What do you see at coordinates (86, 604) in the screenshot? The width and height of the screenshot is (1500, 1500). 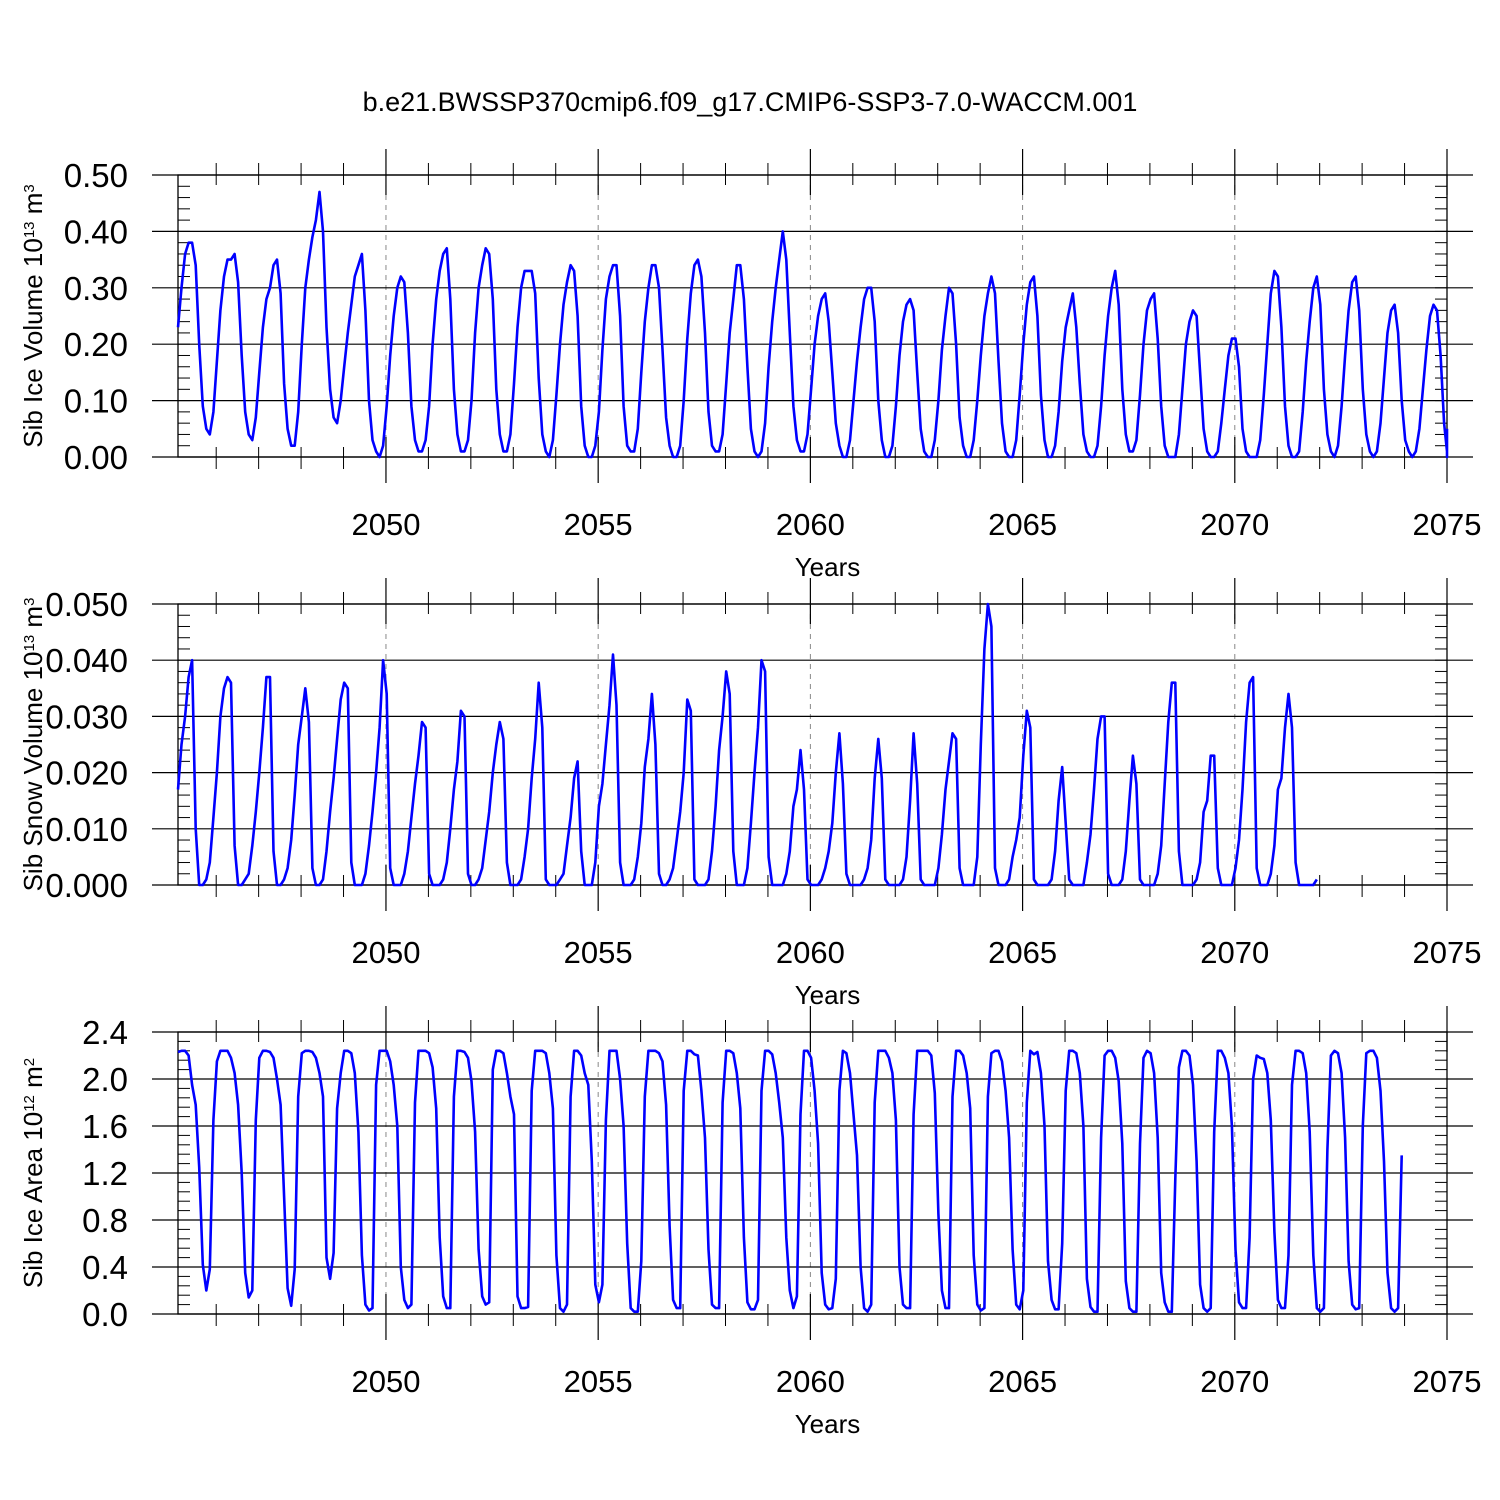 I see `y-tick-label: 0.050` at bounding box center [86, 604].